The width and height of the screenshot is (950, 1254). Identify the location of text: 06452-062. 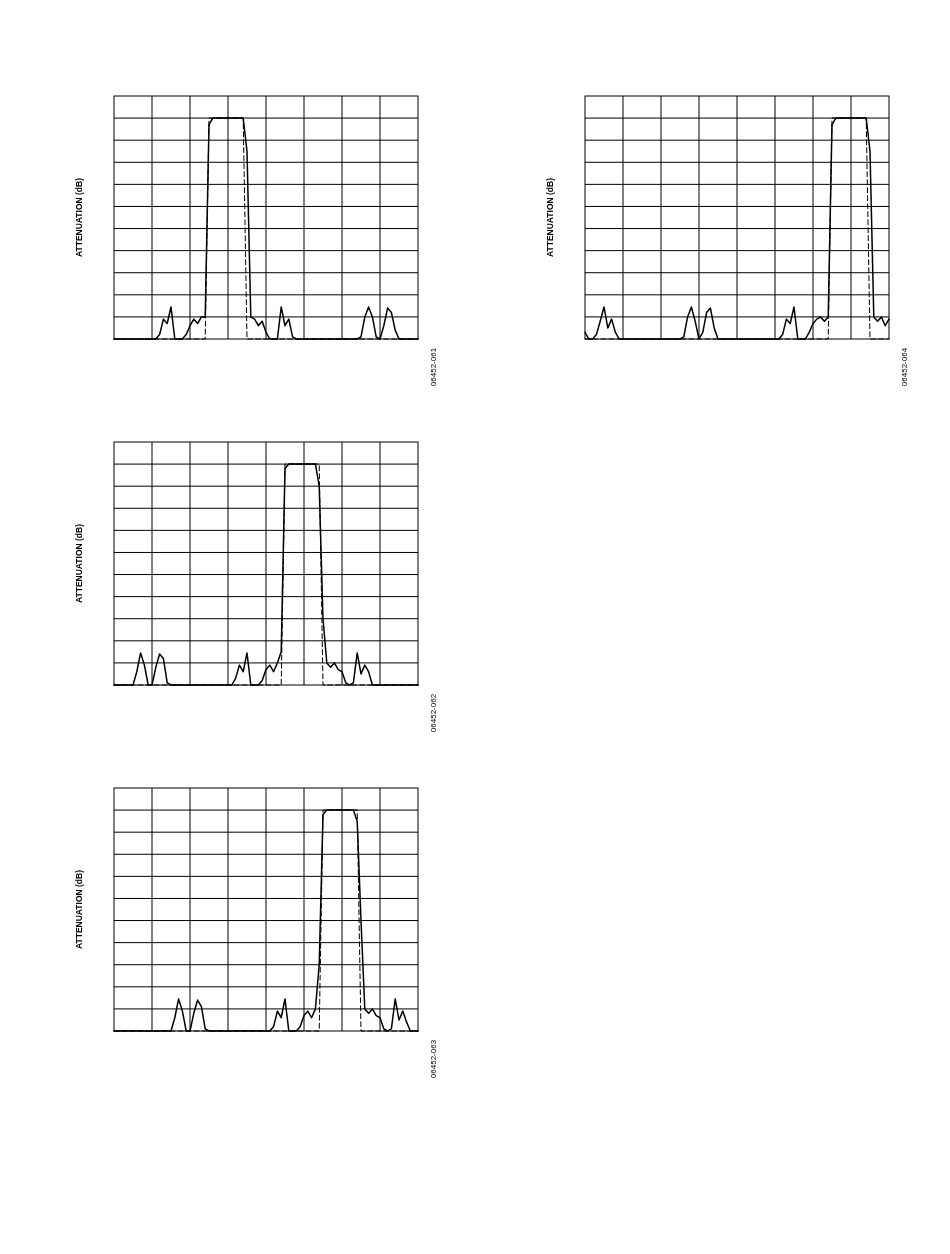
(433, 713).